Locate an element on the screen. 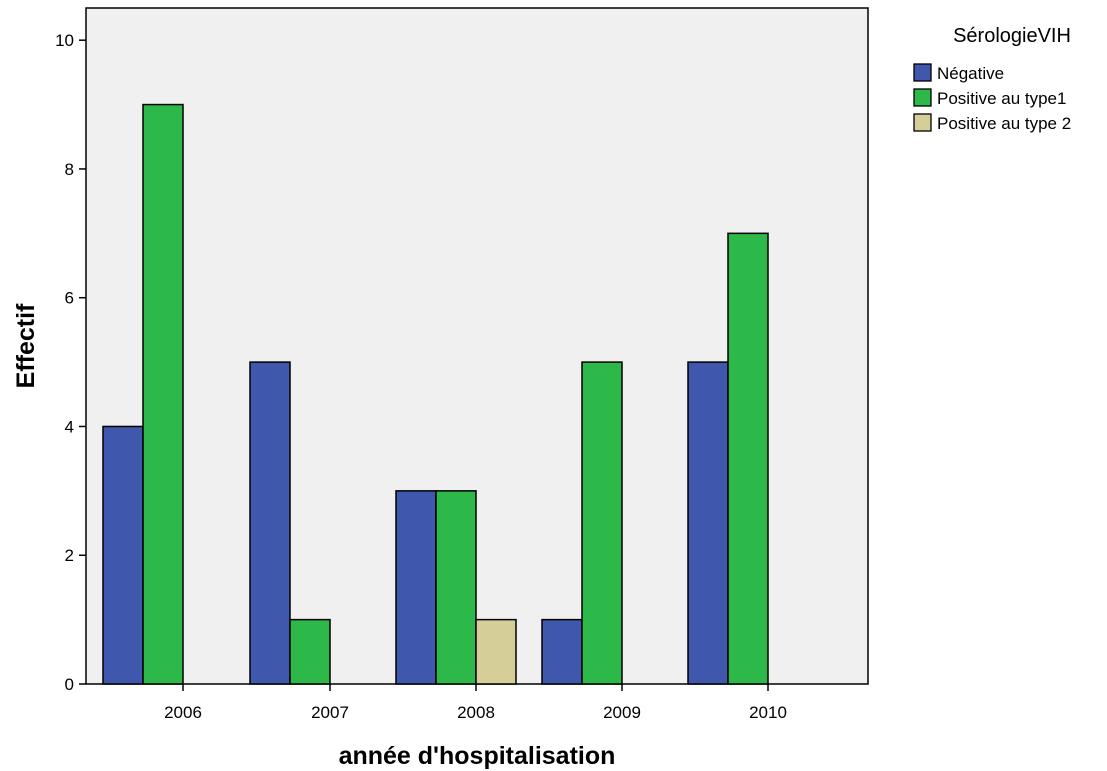 The width and height of the screenshot is (1107, 771). bar-n-gative-2007 is located at coordinates (270, 523).